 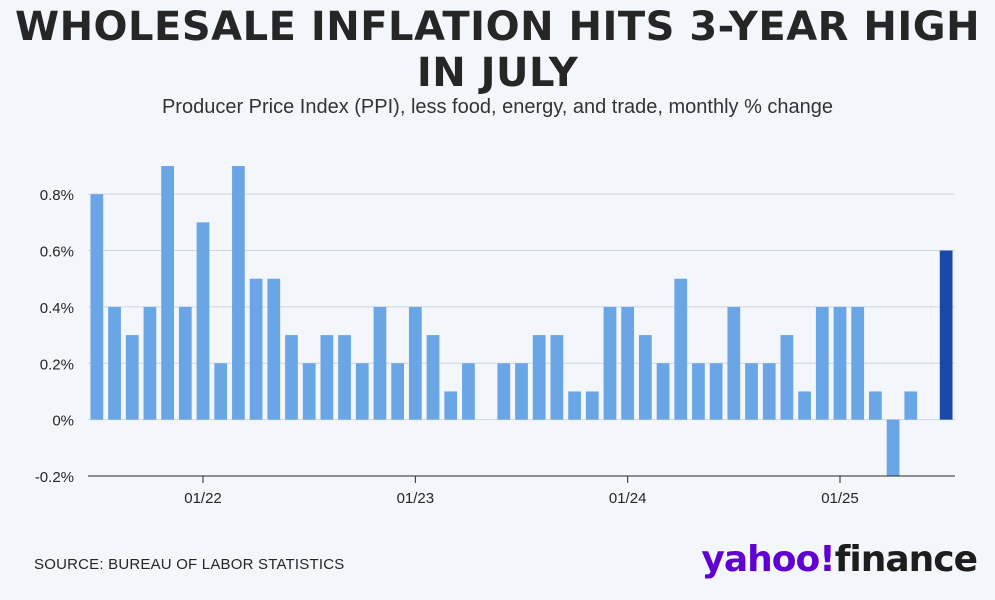 What do you see at coordinates (203, 498) in the screenshot?
I see `x-tick-label: 01/22` at bounding box center [203, 498].